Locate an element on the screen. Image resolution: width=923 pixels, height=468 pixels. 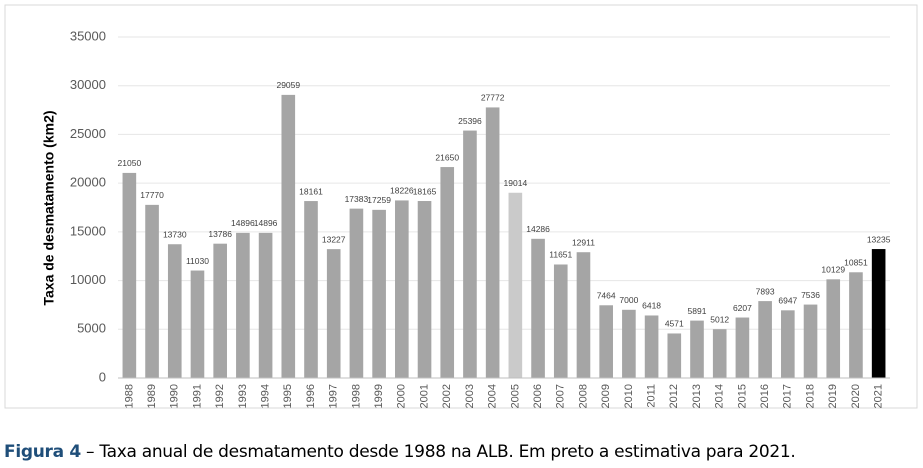
value-label: 6418 is located at coordinates (651, 306).